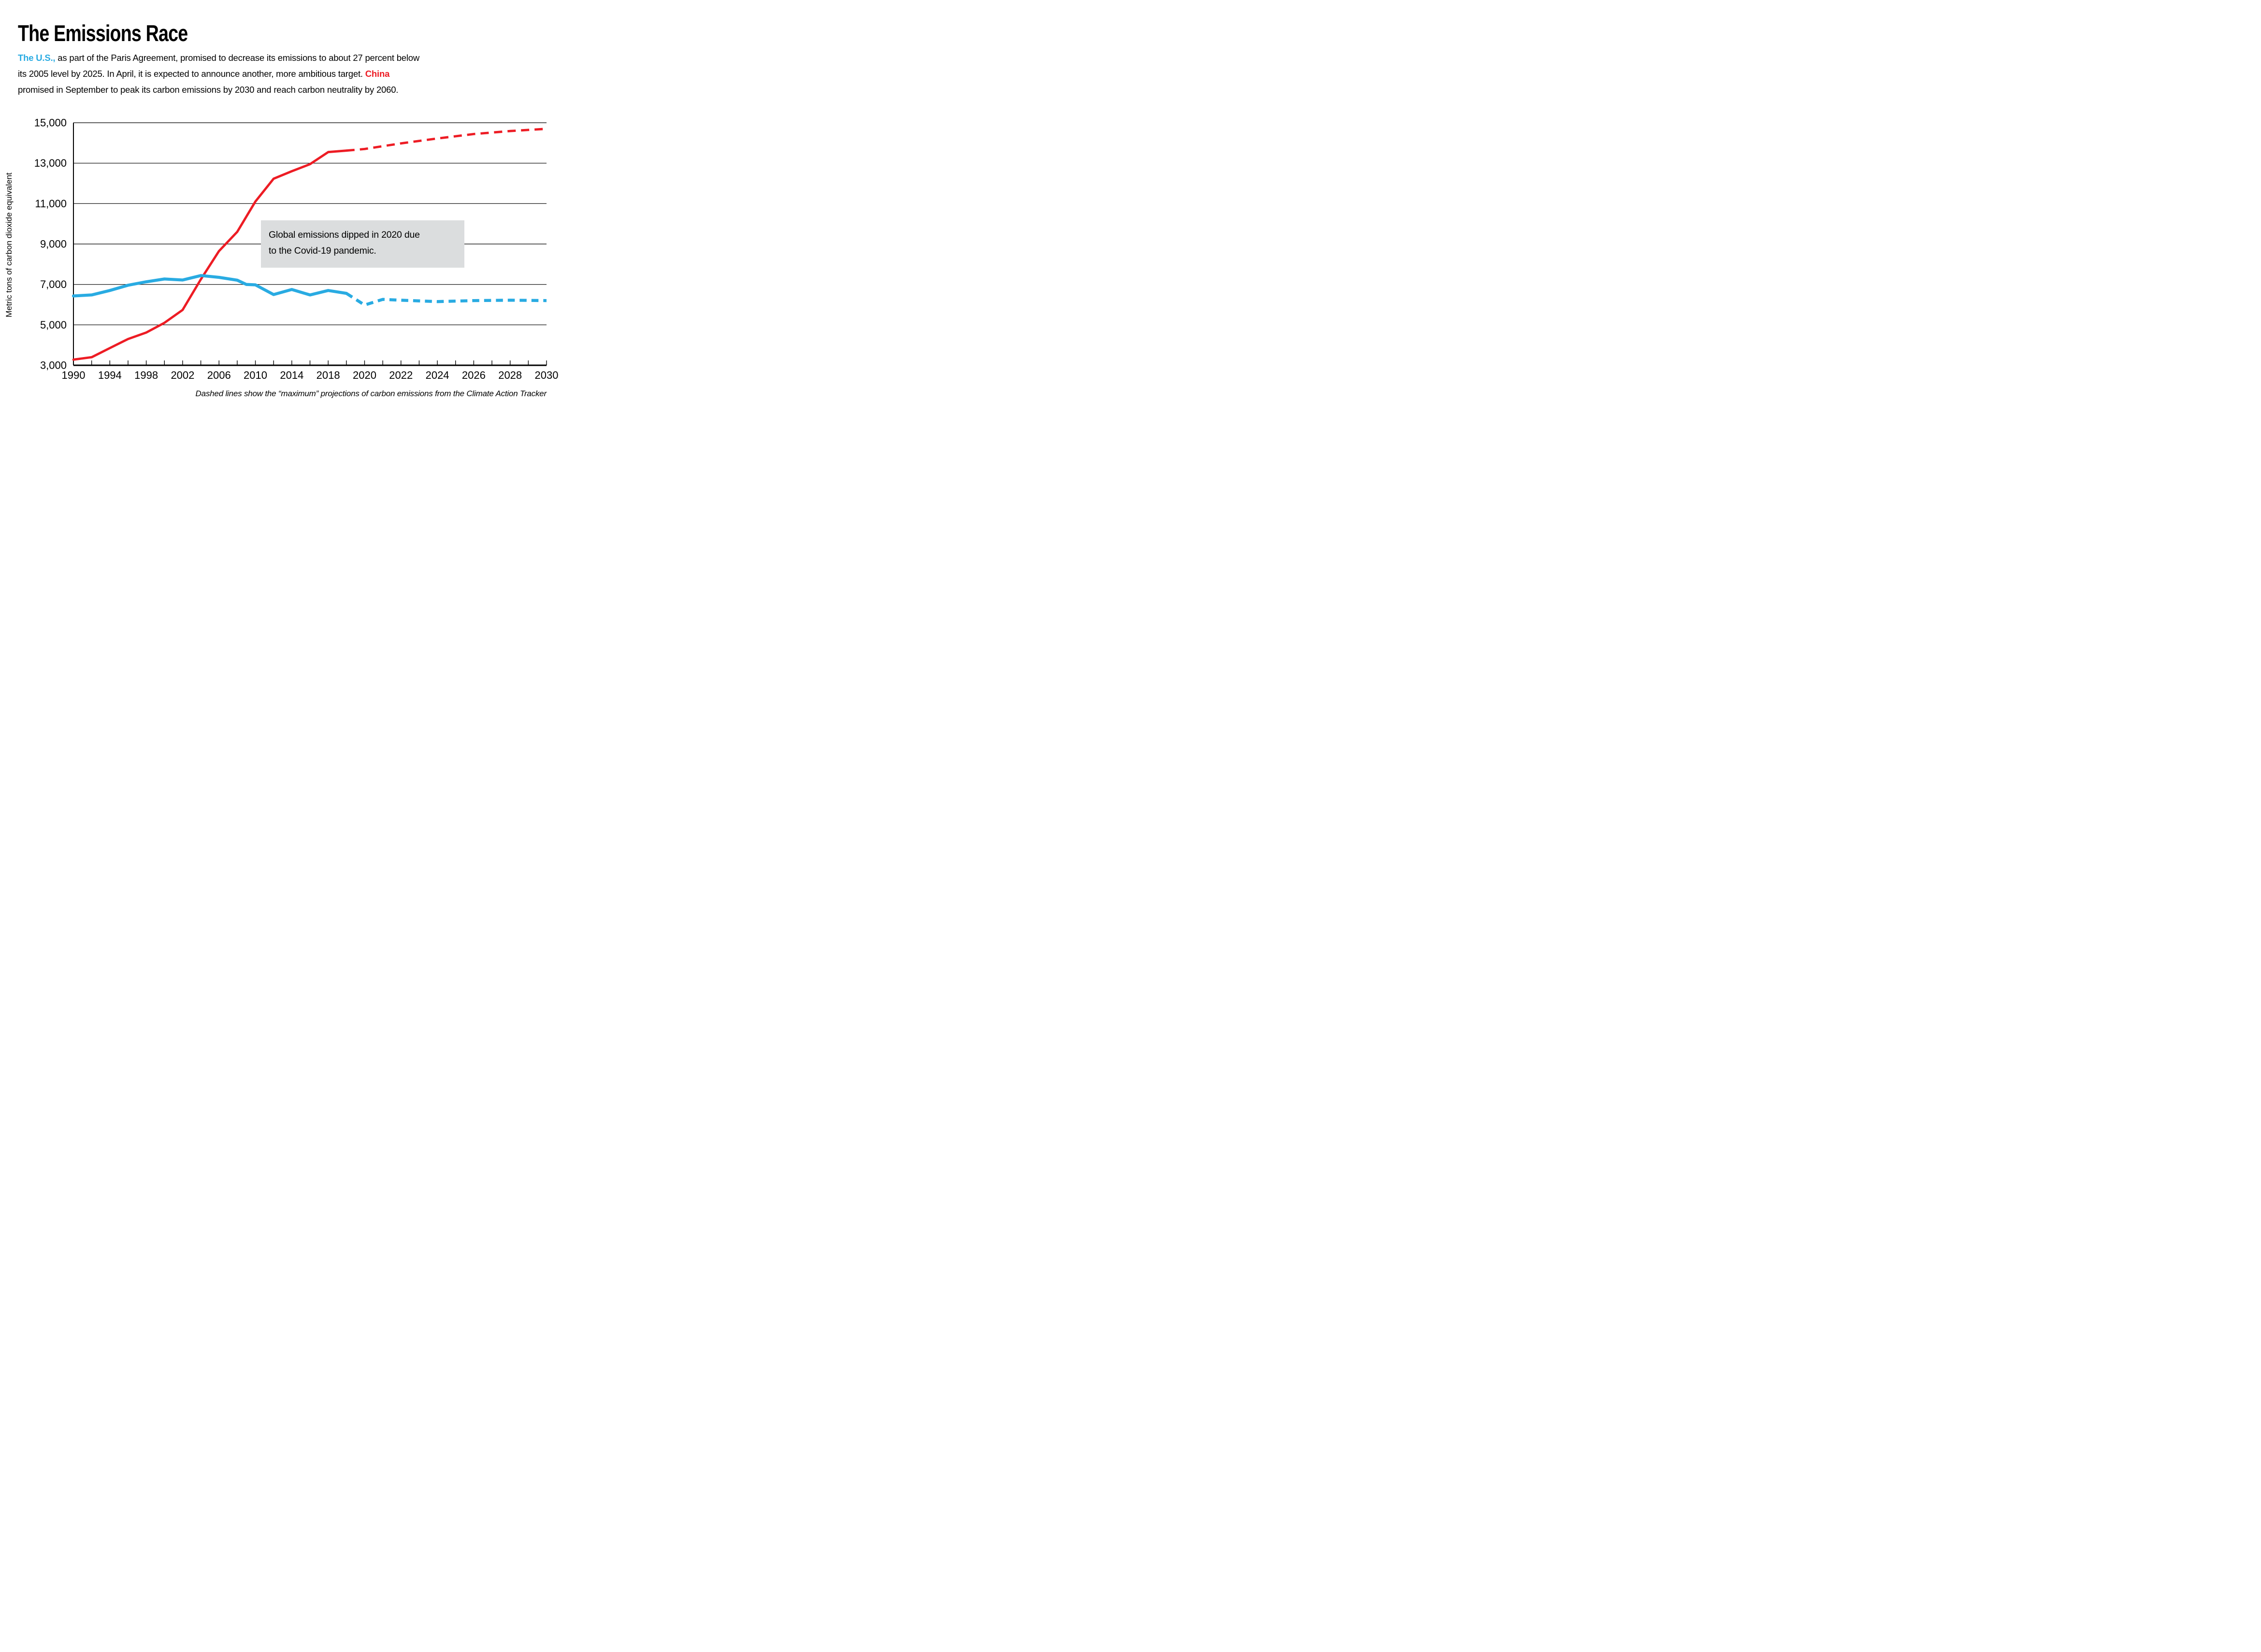 The height and width of the screenshot is (1652, 2261). I want to click on x-tick-label: 2010, so click(256, 375).